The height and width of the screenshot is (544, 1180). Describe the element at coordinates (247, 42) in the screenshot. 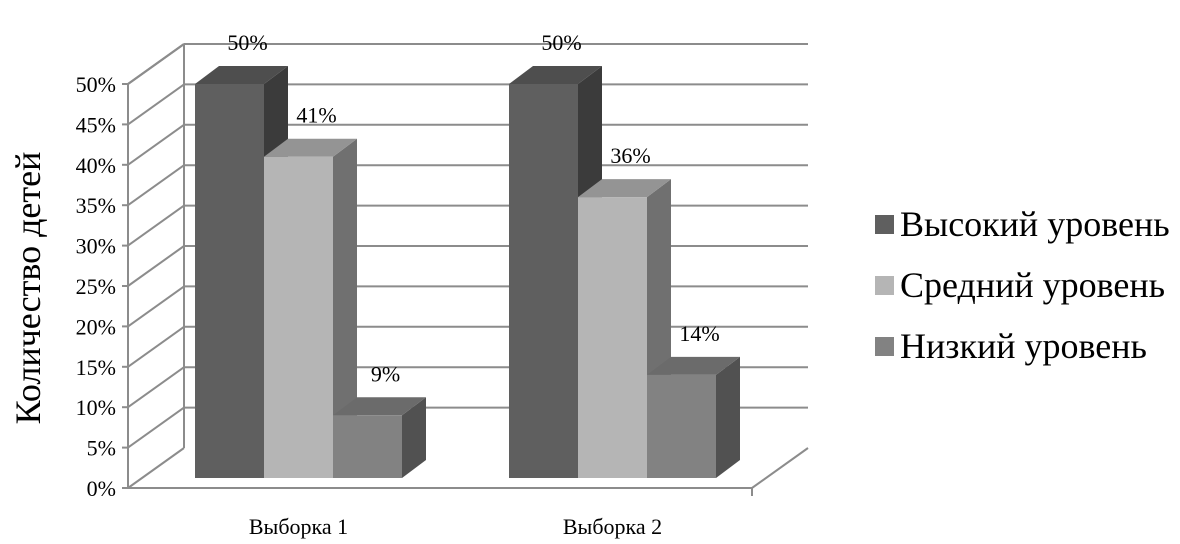

I see `data-label-1-1: 50%` at that location.